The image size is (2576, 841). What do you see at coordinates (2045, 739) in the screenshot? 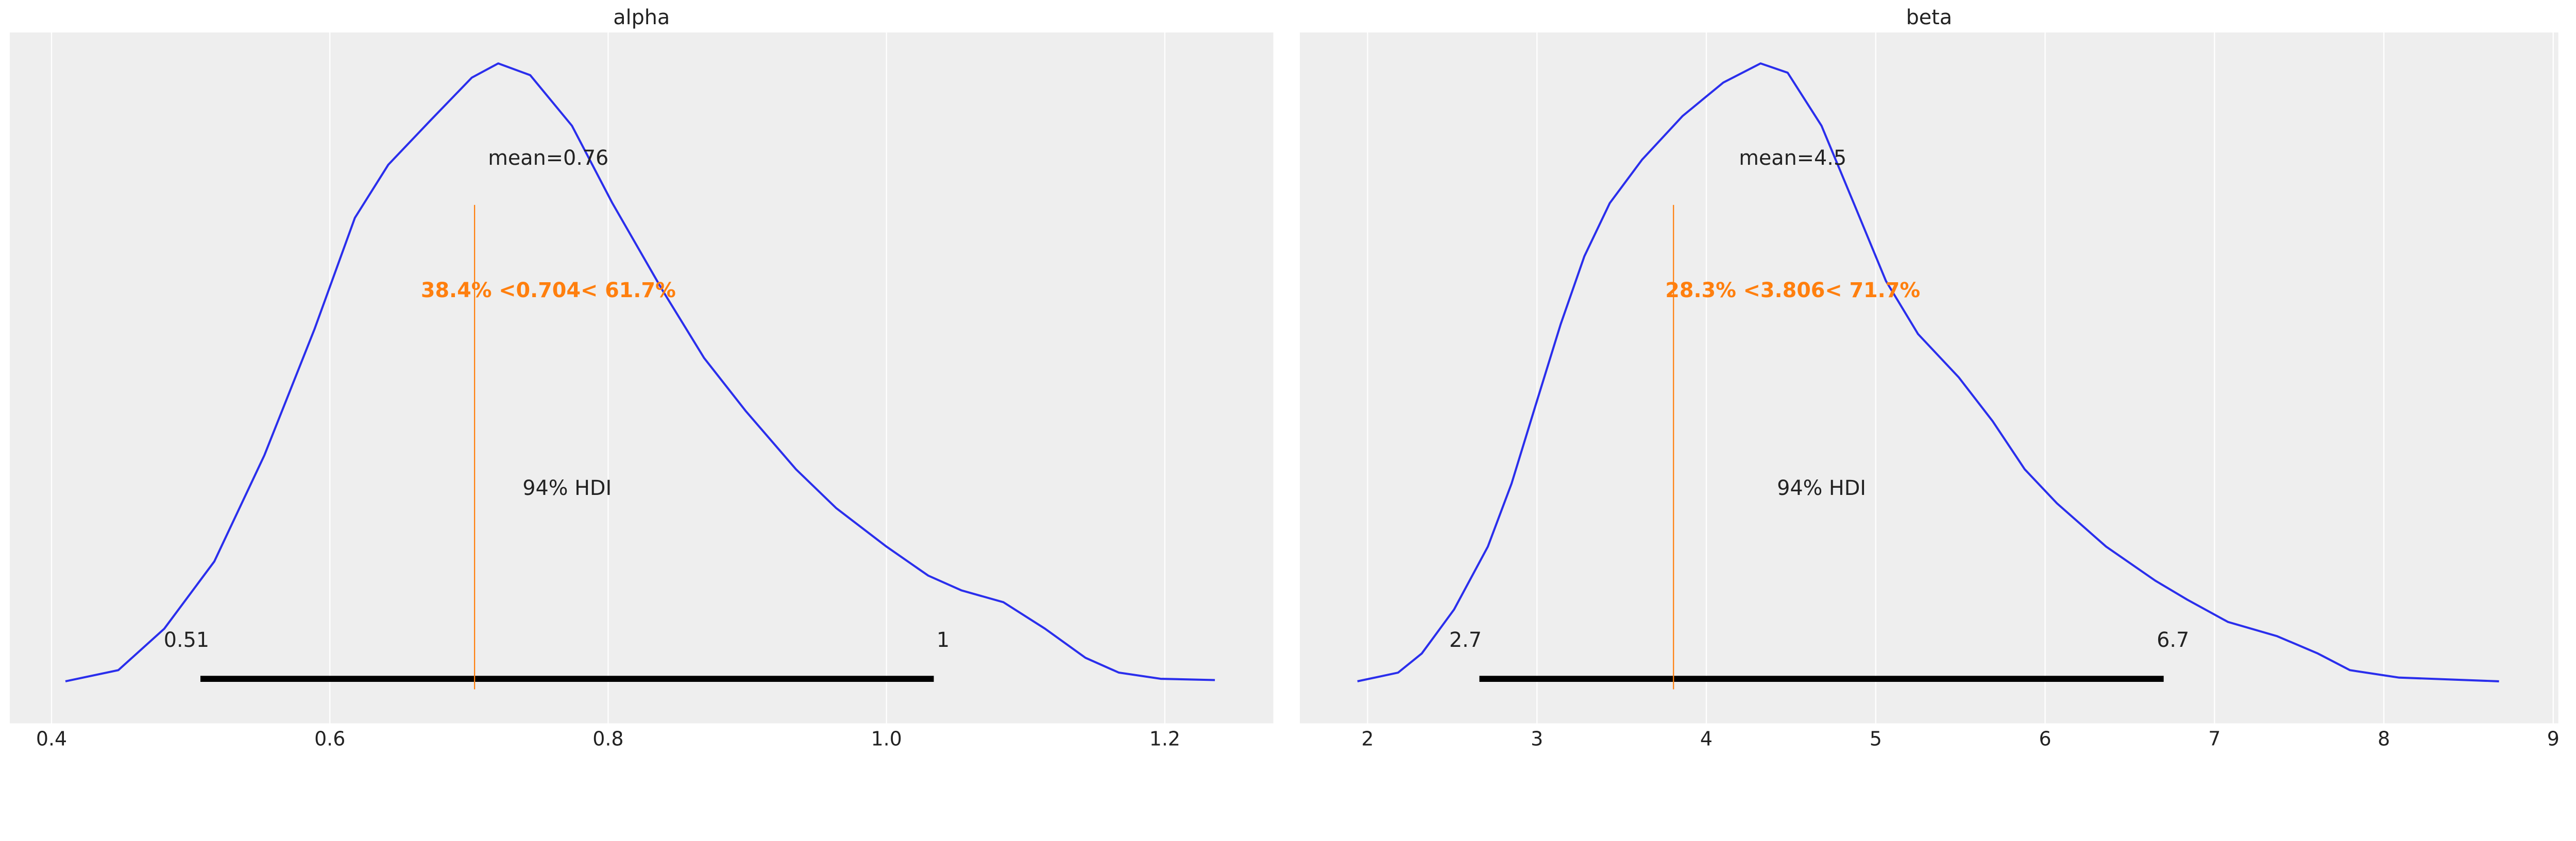
I see `x-tick-label: 6` at bounding box center [2045, 739].